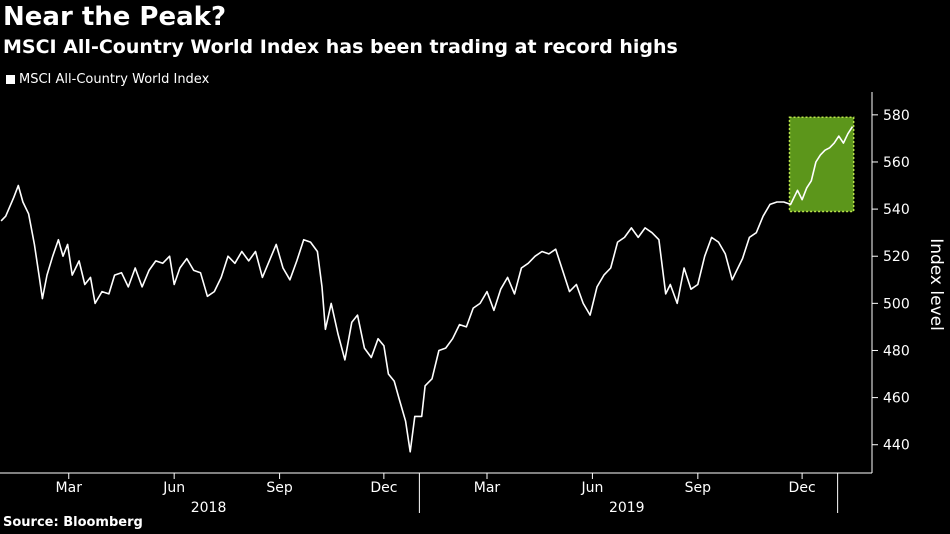 This screenshot has height=534, width=950. Describe the element at coordinates (896, 399) in the screenshot. I see `y-tick-label: 460` at that location.